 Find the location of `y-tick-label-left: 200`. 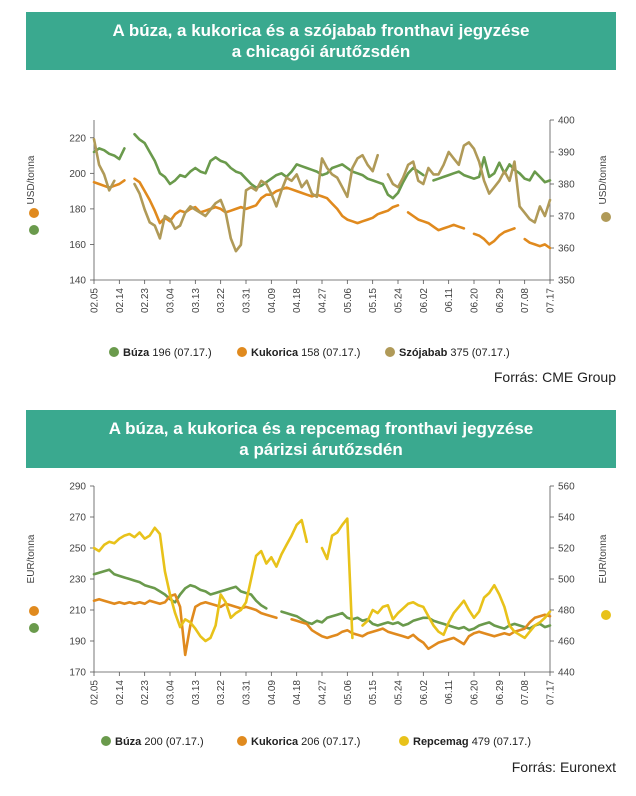

y-tick-label-left: 200 is located at coordinates (77, 174).